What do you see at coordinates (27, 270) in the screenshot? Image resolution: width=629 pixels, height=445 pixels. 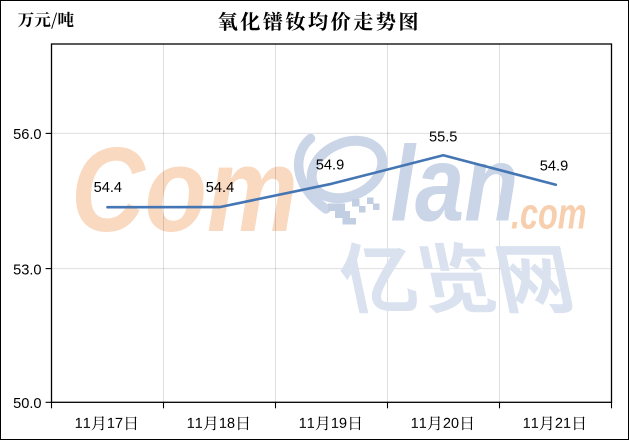 I see `svg-text: 53.0` at bounding box center [27, 270].